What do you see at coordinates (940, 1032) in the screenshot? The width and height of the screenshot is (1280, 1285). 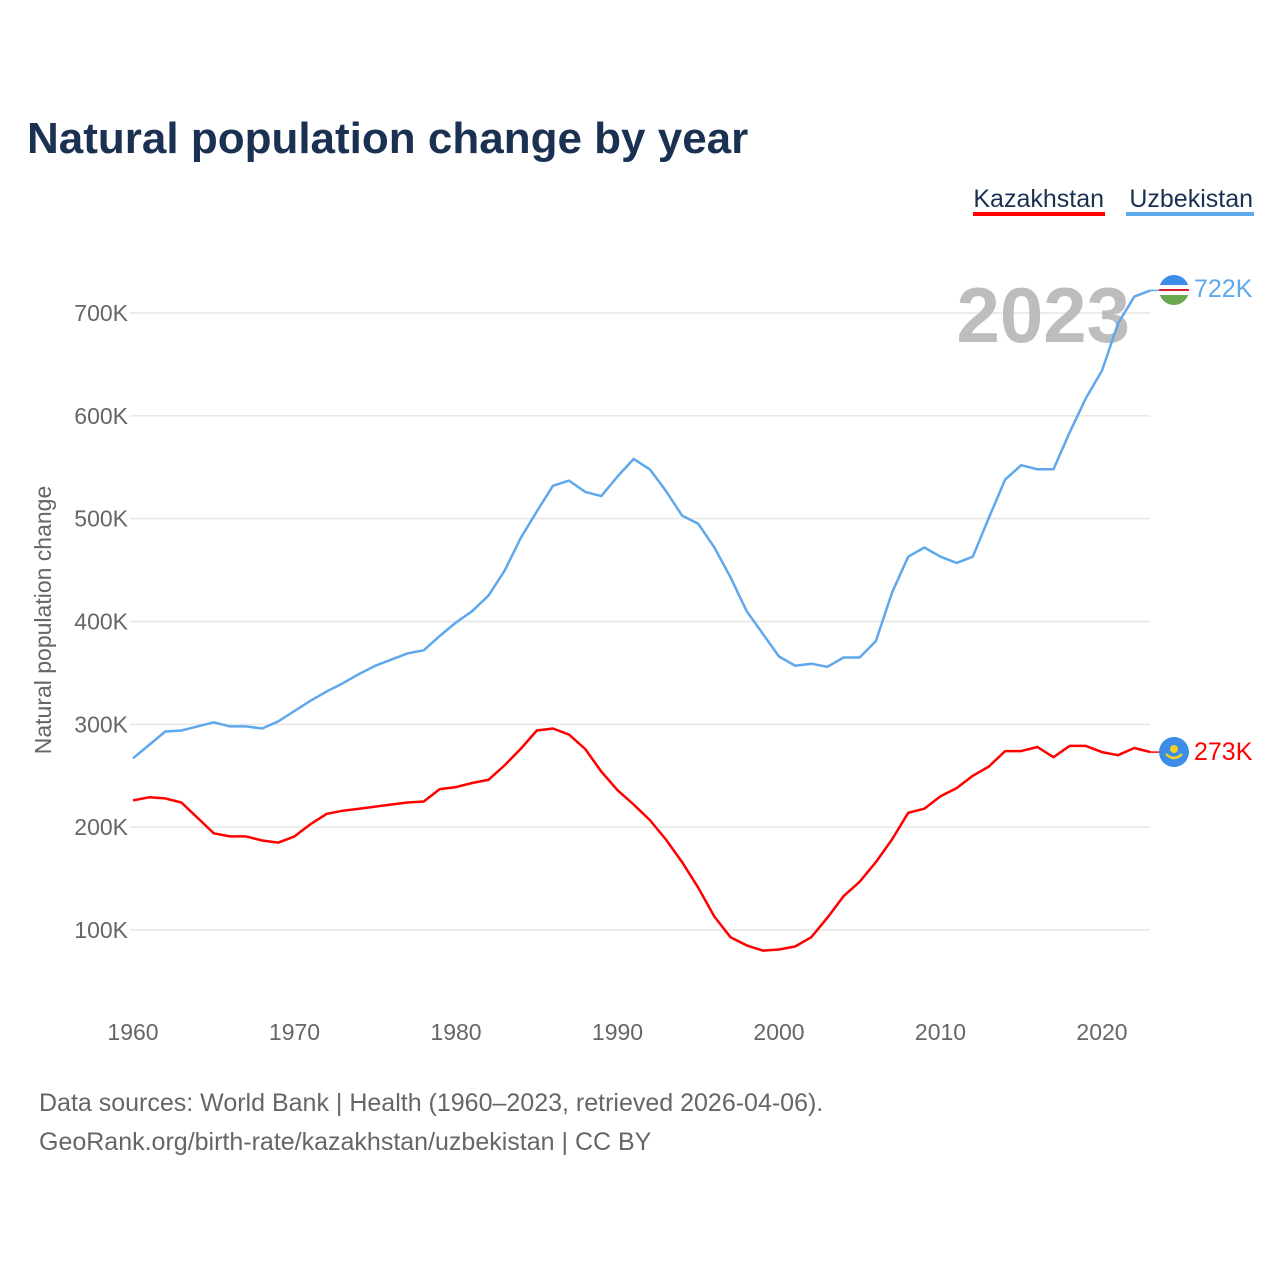 I see `x-tick-label: 2010` at bounding box center [940, 1032].